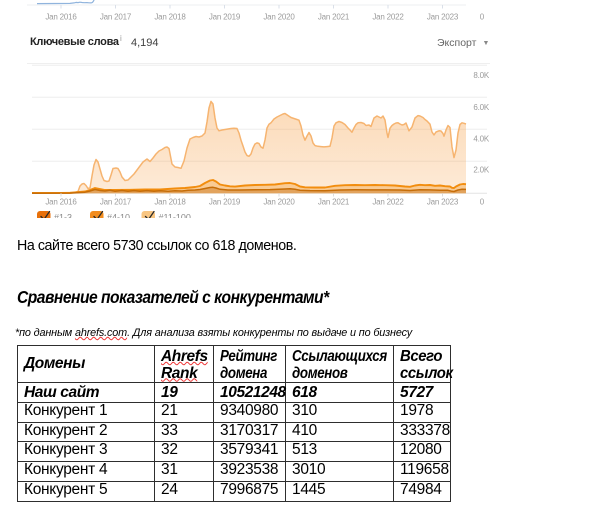 The image size is (600, 524). I want to click on svg-text: 2.0K, so click(481, 170).